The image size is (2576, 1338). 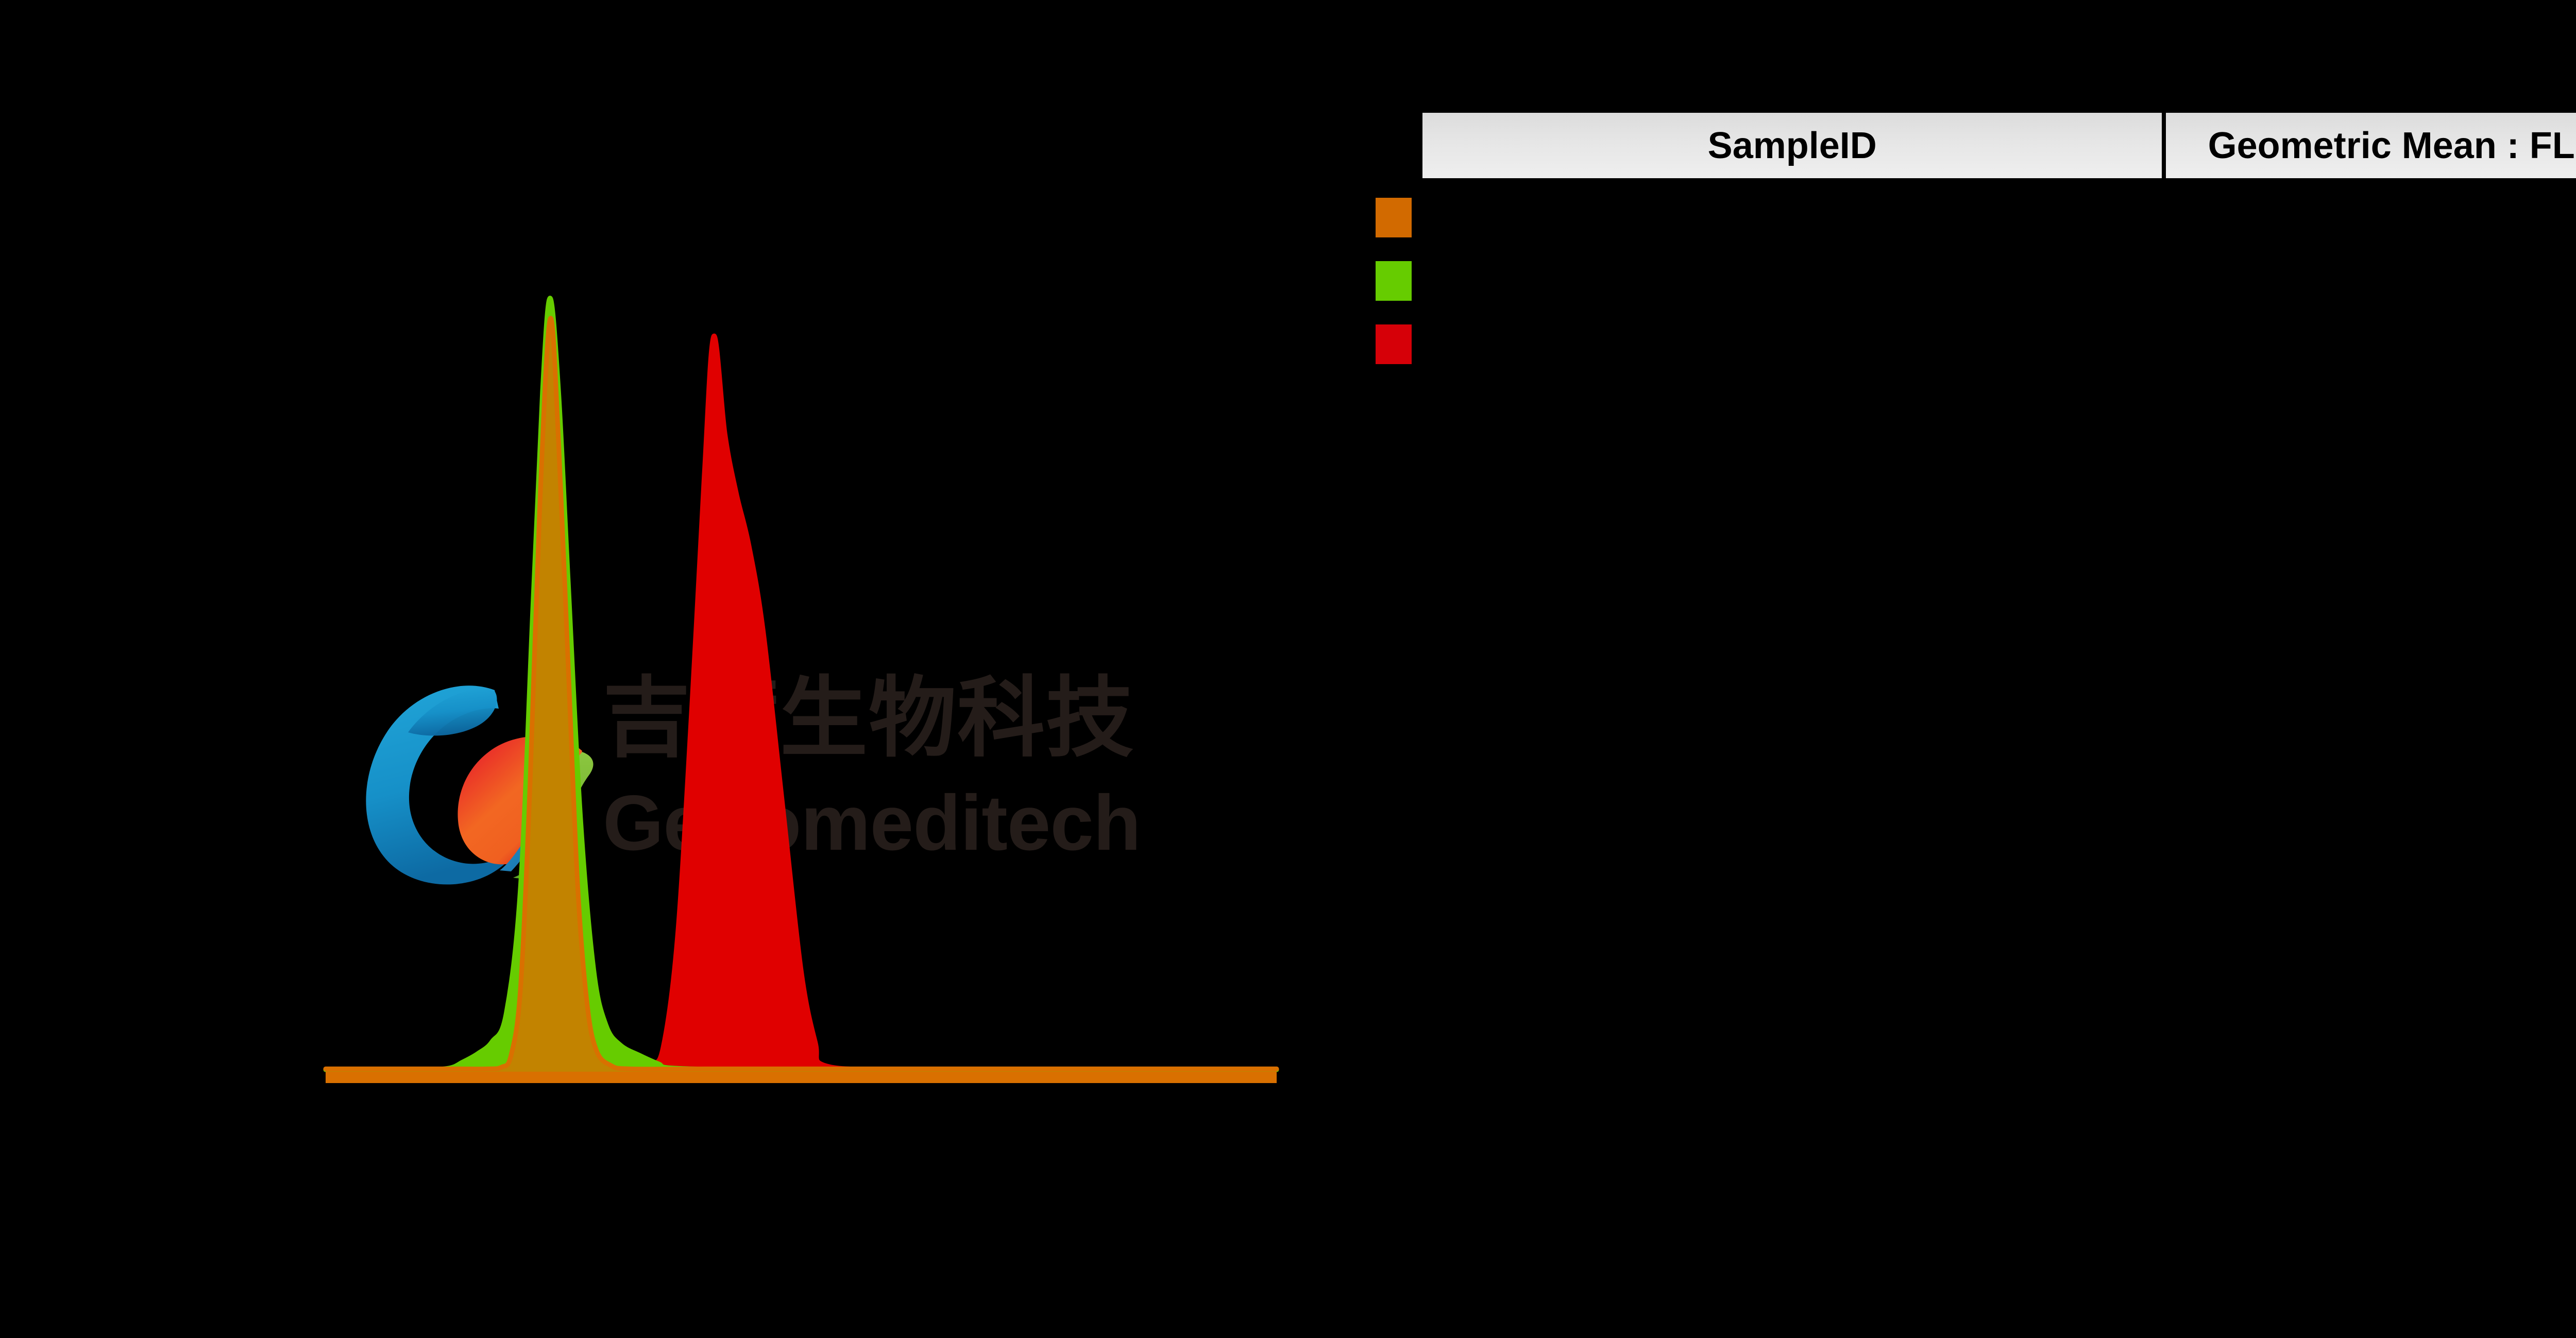 What do you see at coordinates (872, 823) in the screenshot?
I see `watermark-english: Genomeditech` at bounding box center [872, 823].